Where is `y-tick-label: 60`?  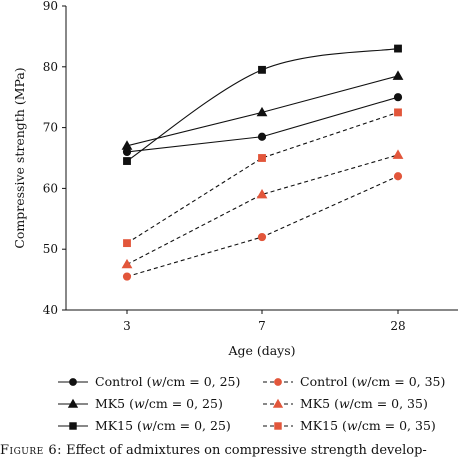 y-tick-label: 60 is located at coordinates (50, 188).